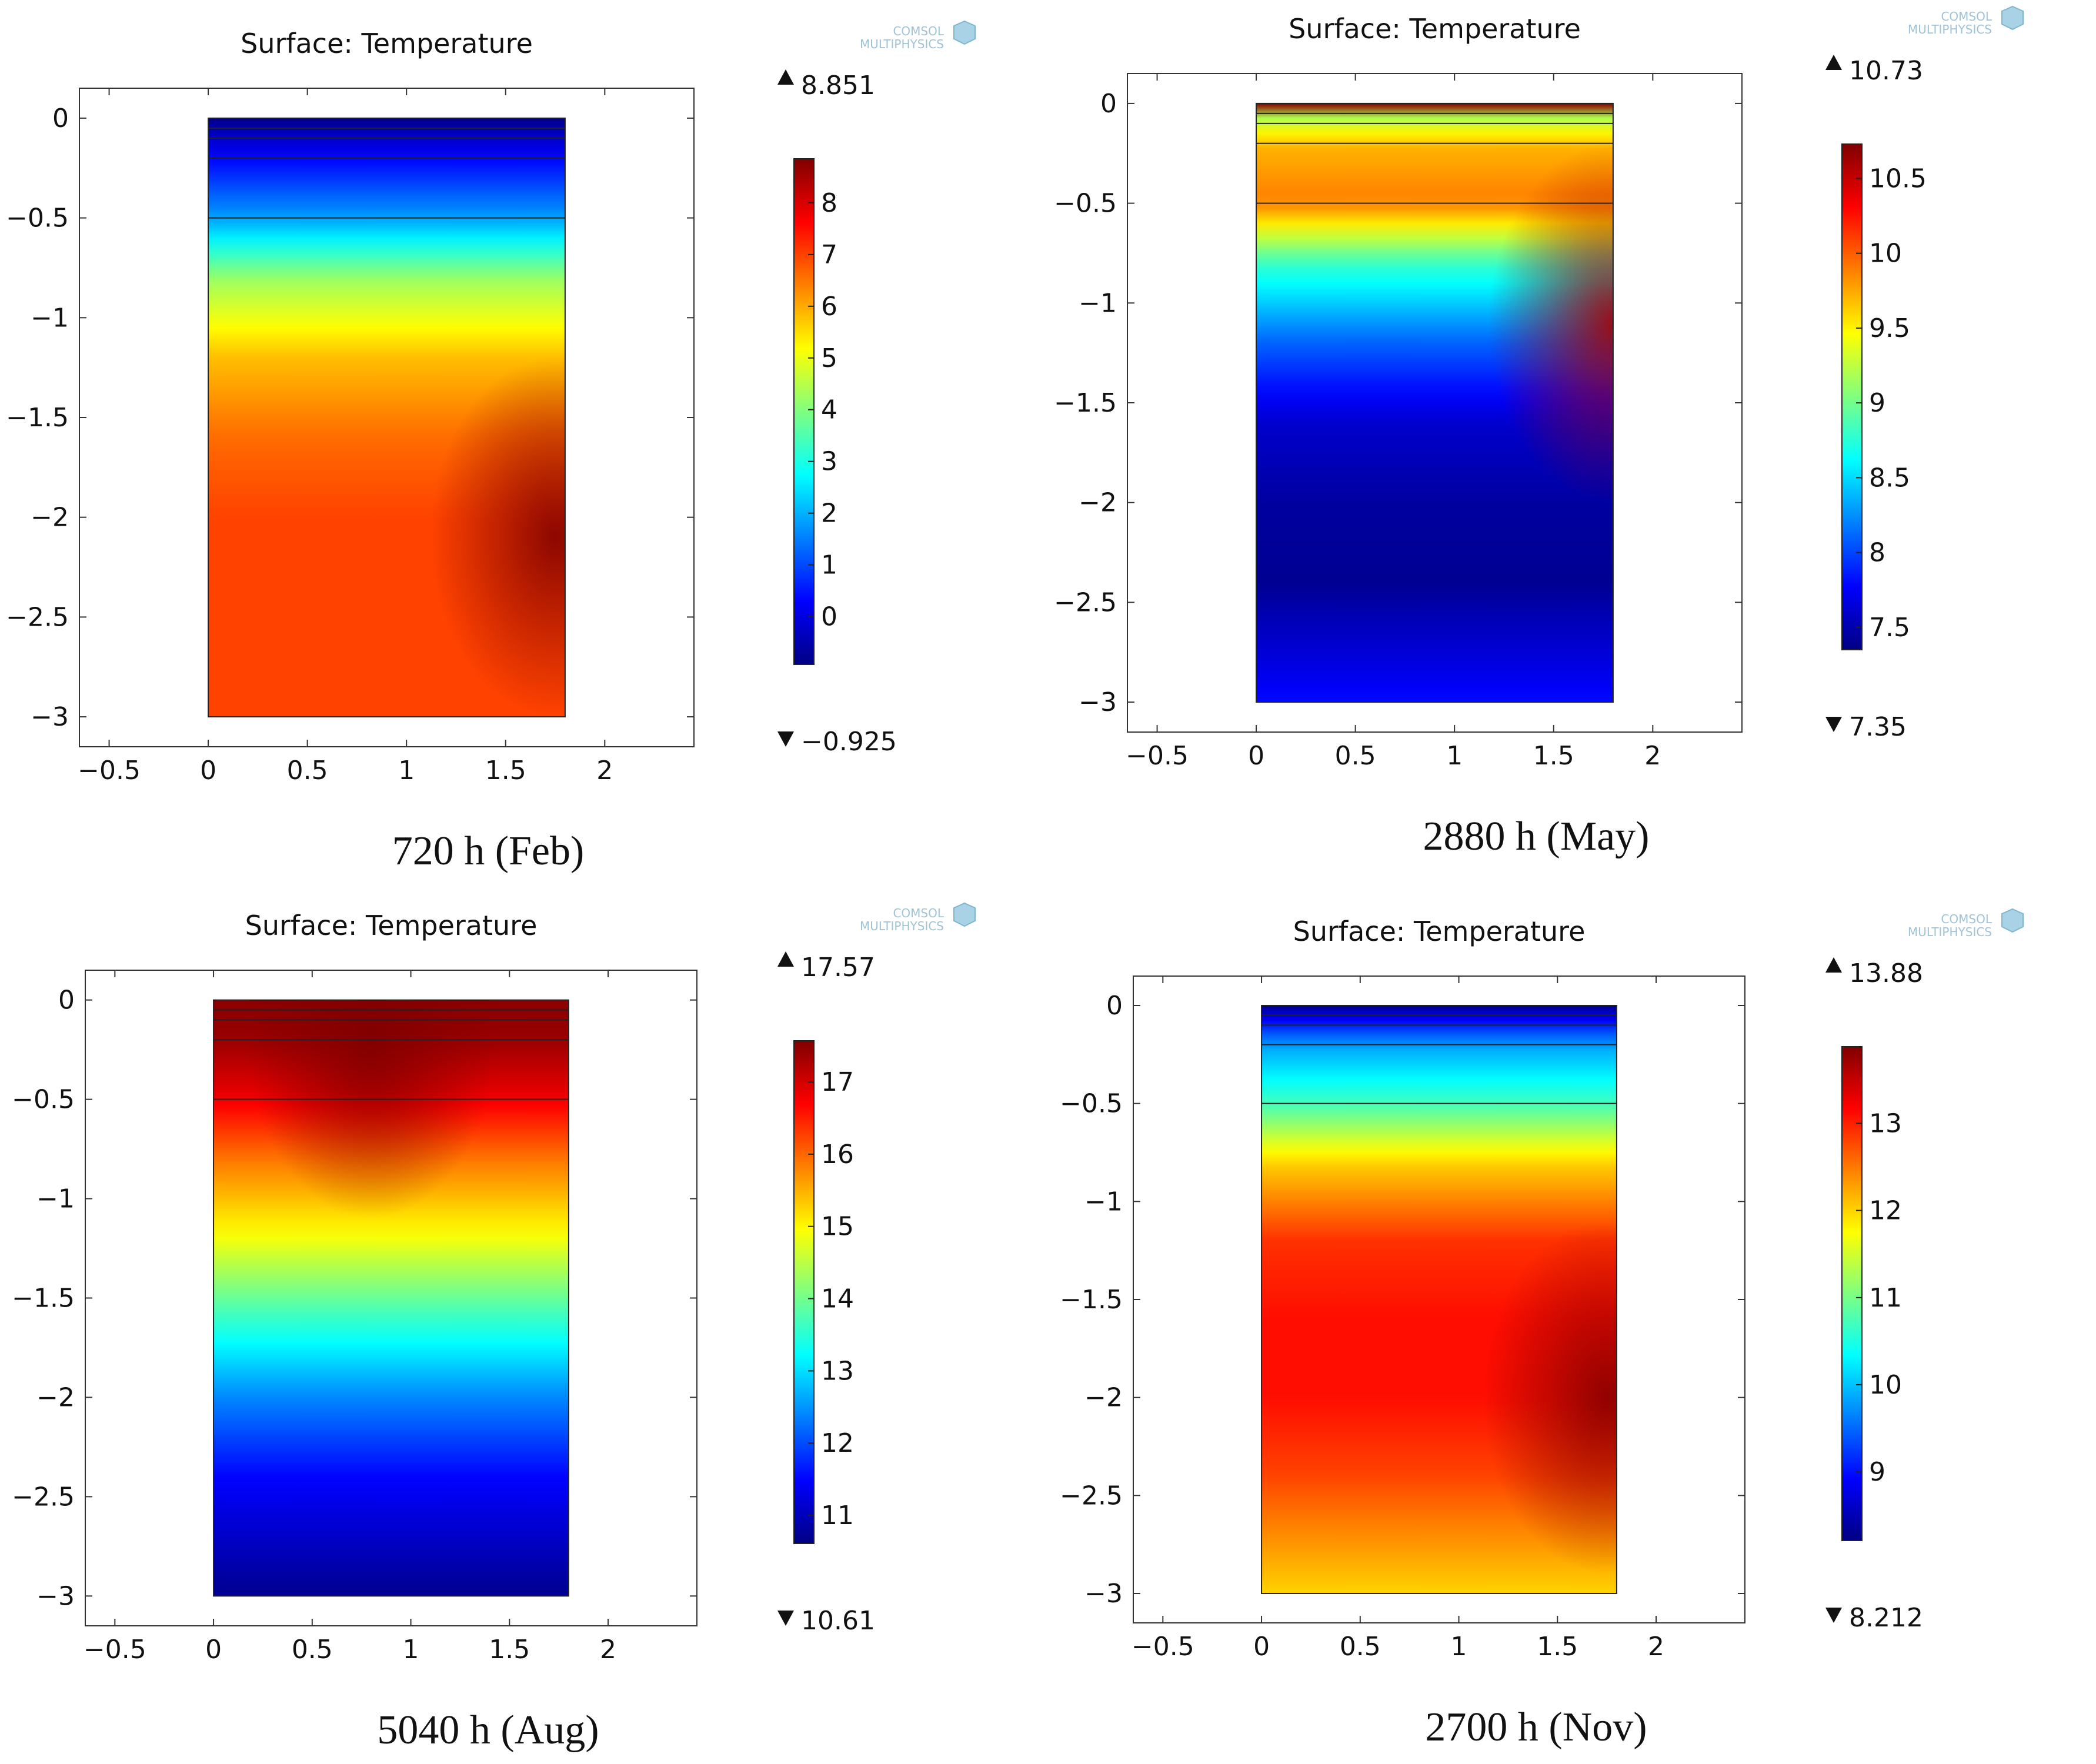 The height and width of the screenshot is (1764, 2096). Describe the element at coordinates (1103, 1594) in the screenshot. I see `y-tick-label: −3` at that location.